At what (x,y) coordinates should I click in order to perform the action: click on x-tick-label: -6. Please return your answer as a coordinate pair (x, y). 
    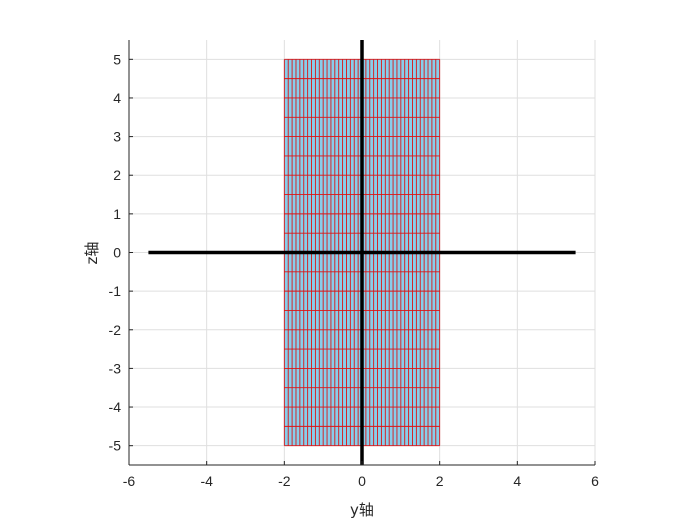
    Looking at the image, I should click on (129, 481).